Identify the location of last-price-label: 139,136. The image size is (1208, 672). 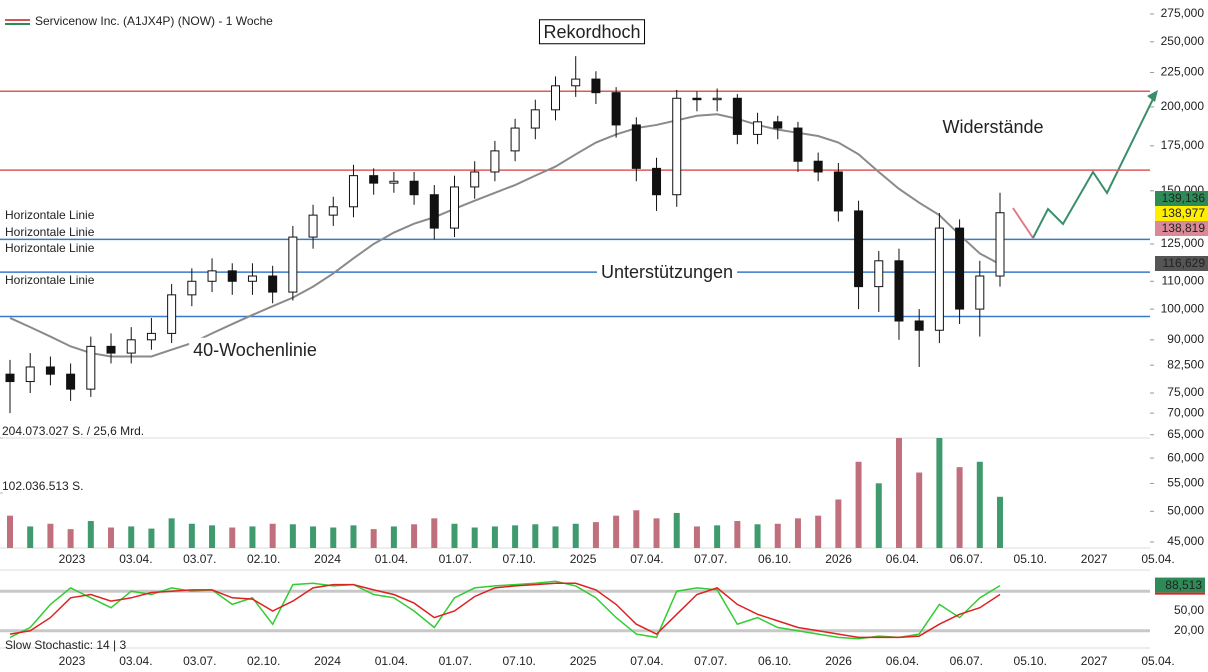
(1184, 198).